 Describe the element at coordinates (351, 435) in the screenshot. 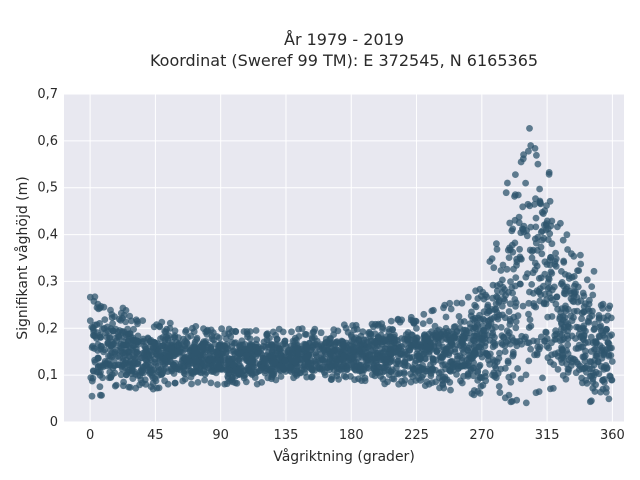

I see `x-tick-label: 180` at that location.